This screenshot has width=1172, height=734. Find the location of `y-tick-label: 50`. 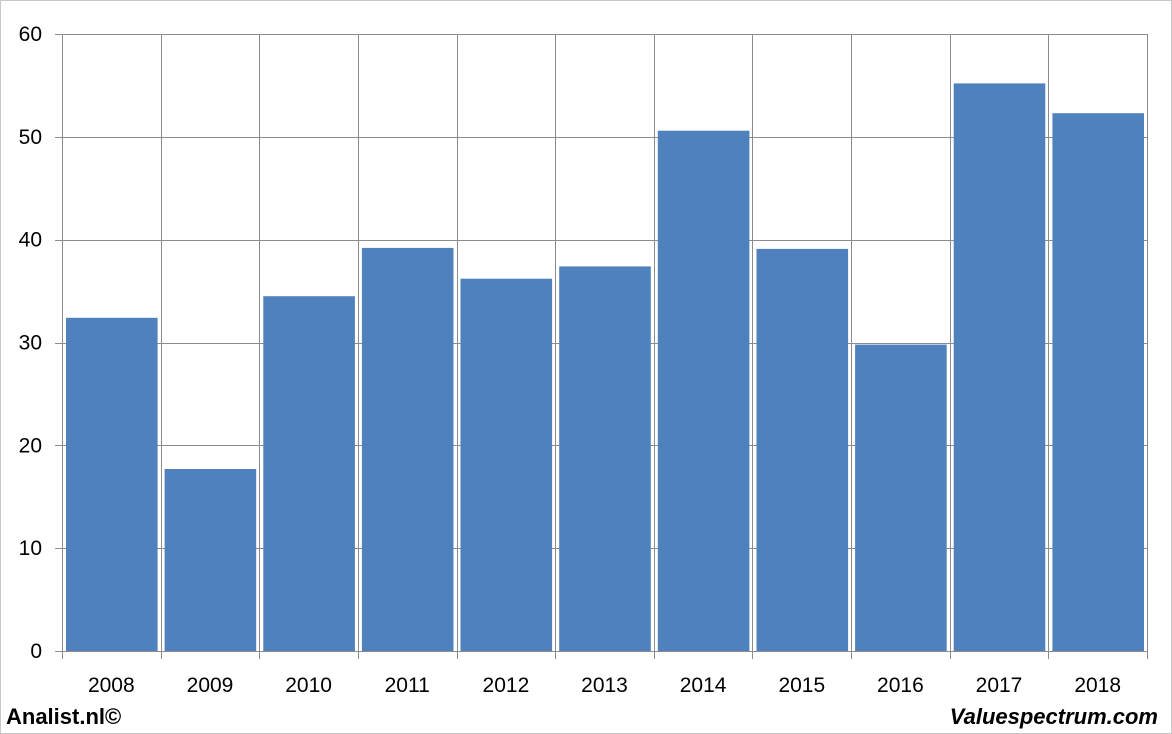

y-tick-label: 50 is located at coordinates (30, 137).